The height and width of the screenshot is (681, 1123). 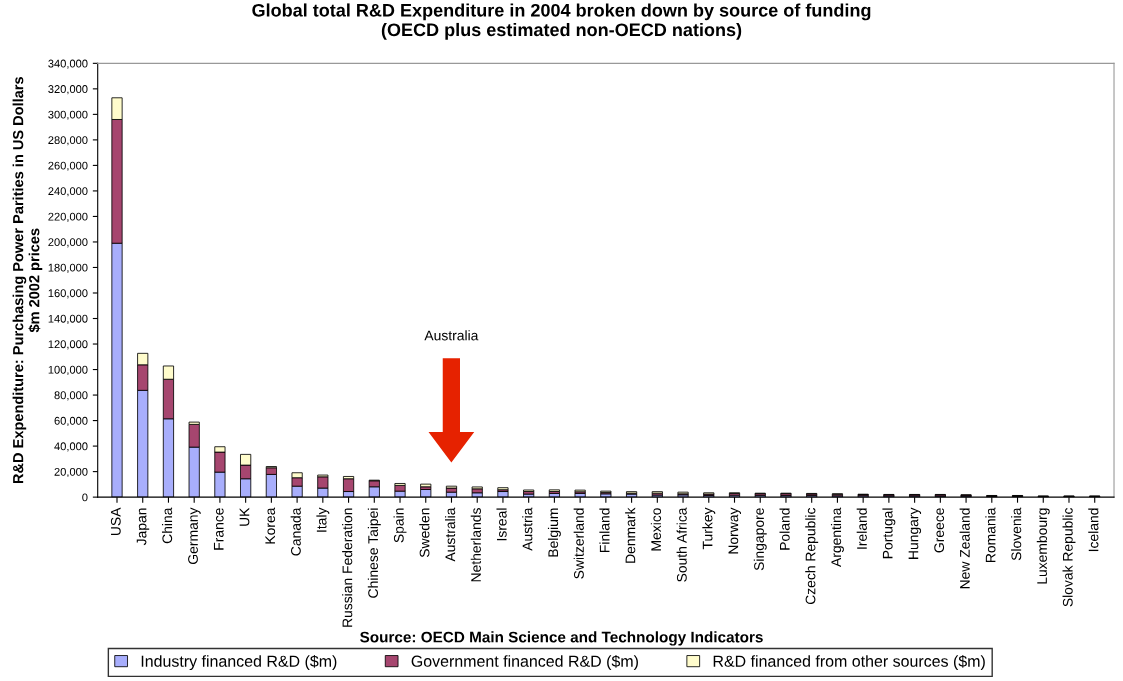 I want to click on annotation: Australia, so click(x=451, y=335).